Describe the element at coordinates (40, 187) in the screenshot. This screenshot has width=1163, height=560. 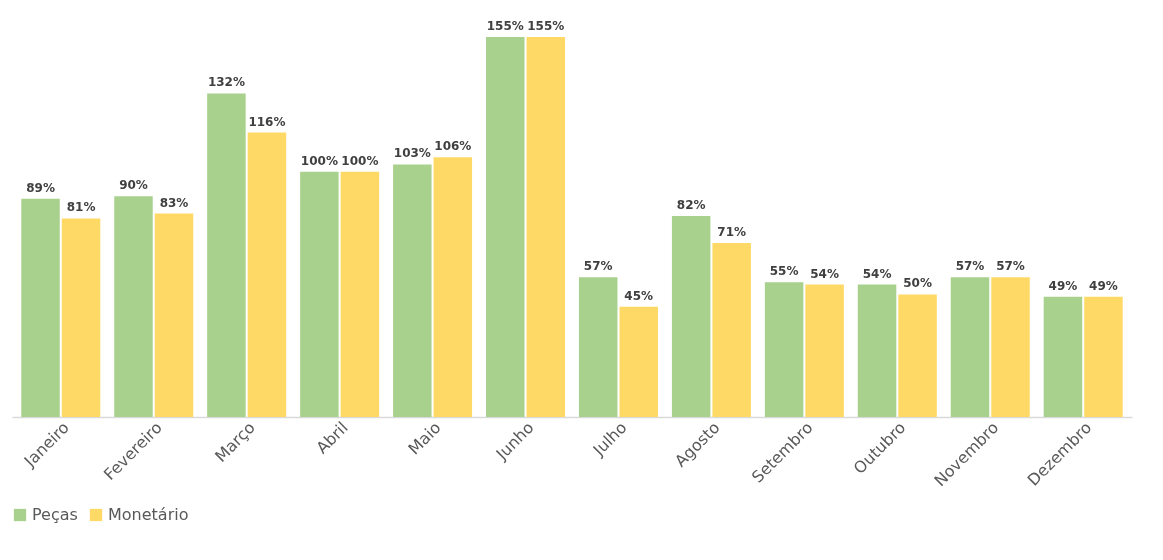
I see `data-label: 89%` at that location.